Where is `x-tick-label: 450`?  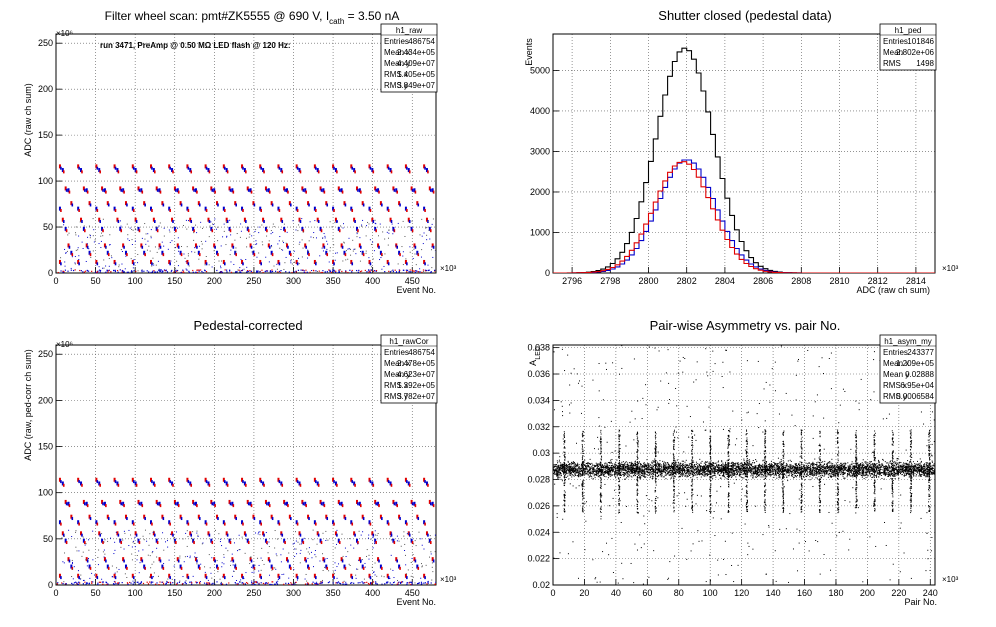 x-tick-label: 450 is located at coordinates (412, 593).